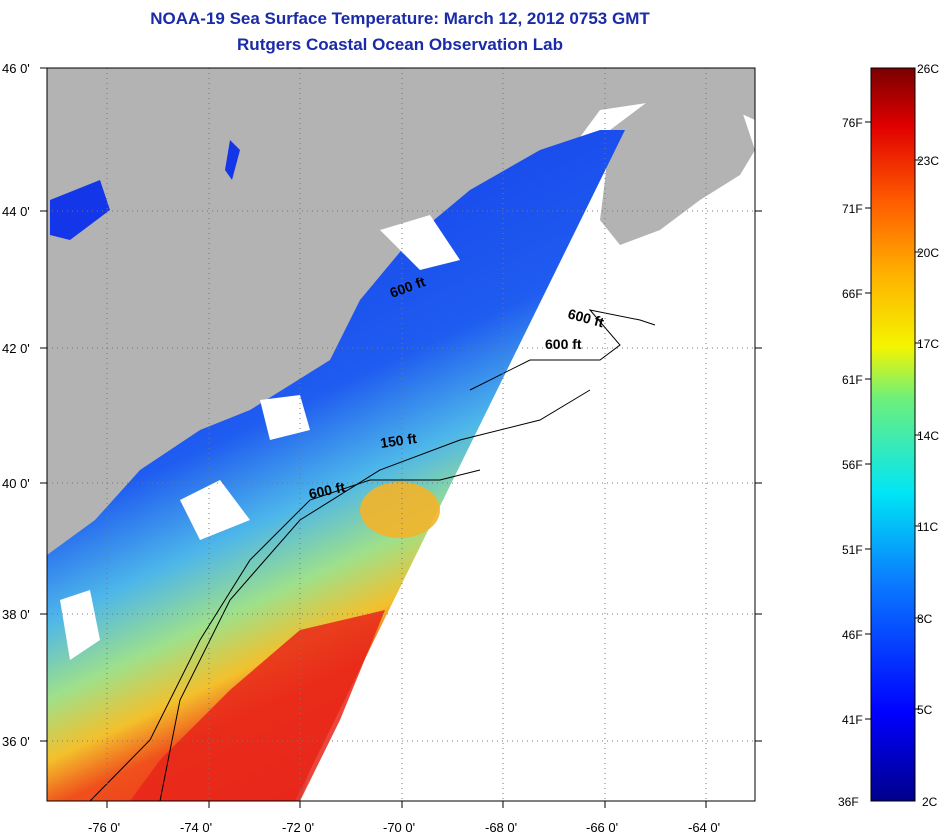  What do you see at coordinates (852, 123) in the screenshot?
I see `colorbar-fahrenheit-label: 76F` at bounding box center [852, 123].